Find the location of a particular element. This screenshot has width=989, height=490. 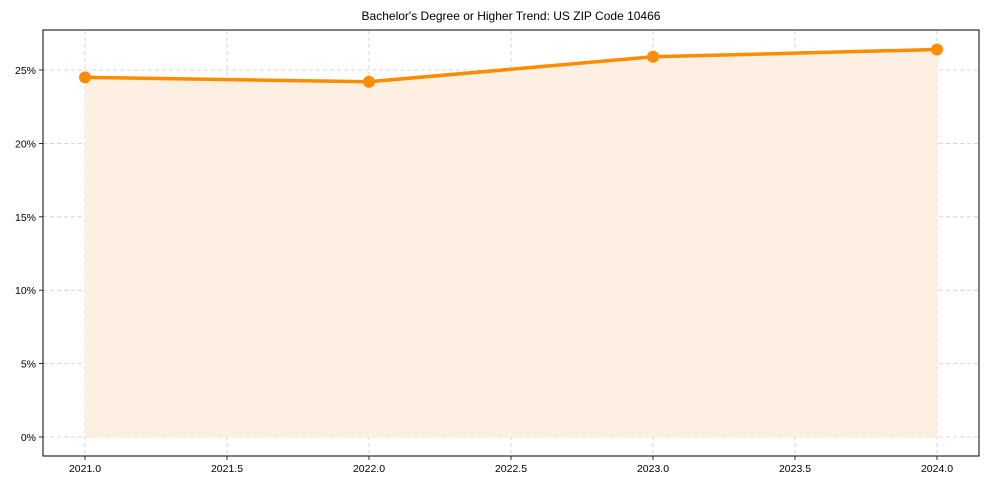

data-markers is located at coordinates (511, 65).